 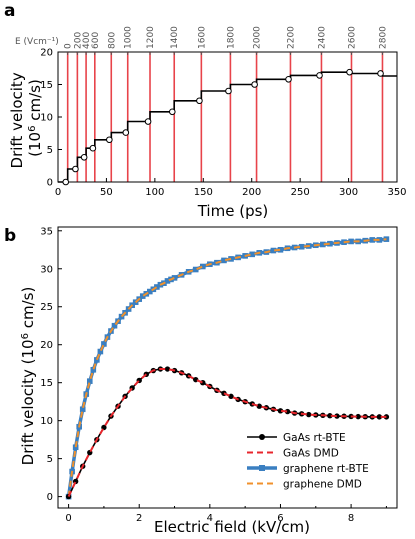 I want to click on legend-item: graphene rt-BTE, so click(x=308, y=469).